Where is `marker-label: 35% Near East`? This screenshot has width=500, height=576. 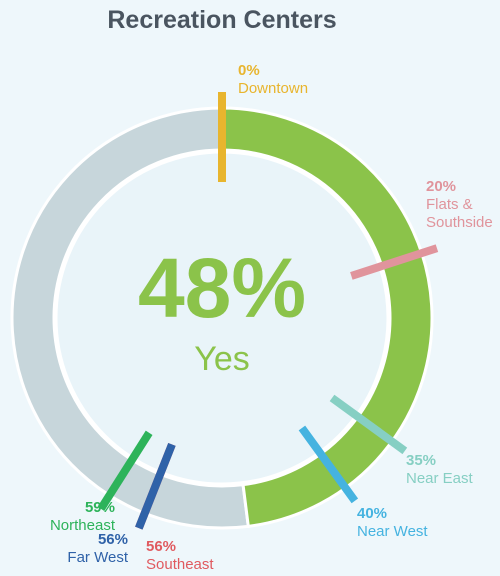
marker-label: 35% Near East is located at coordinates (439, 470).